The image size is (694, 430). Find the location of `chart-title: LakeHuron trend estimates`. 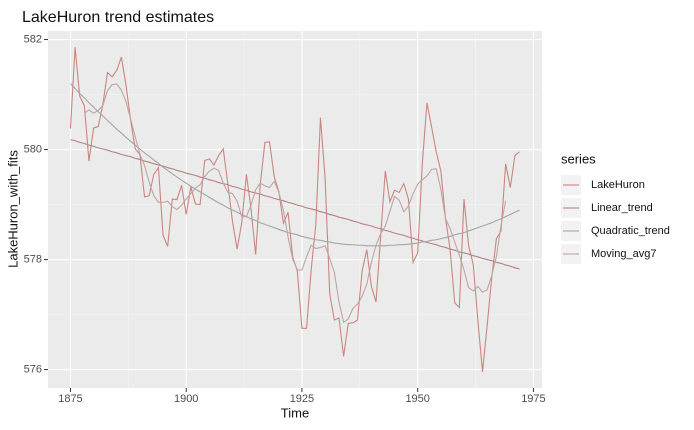

chart-title: LakeHuron trend estimates is located at coordinates (118, 17).